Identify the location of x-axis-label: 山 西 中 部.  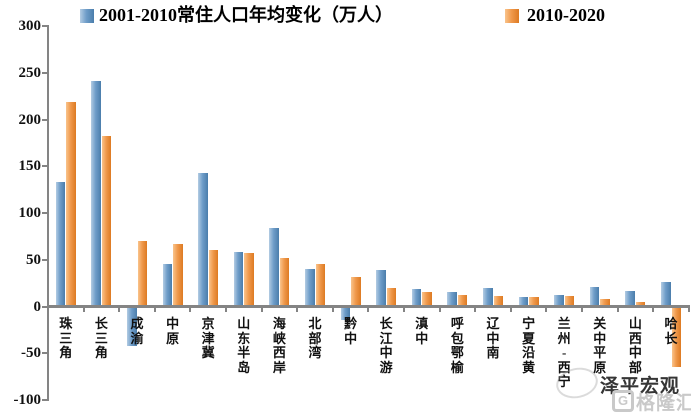
(635, 345).